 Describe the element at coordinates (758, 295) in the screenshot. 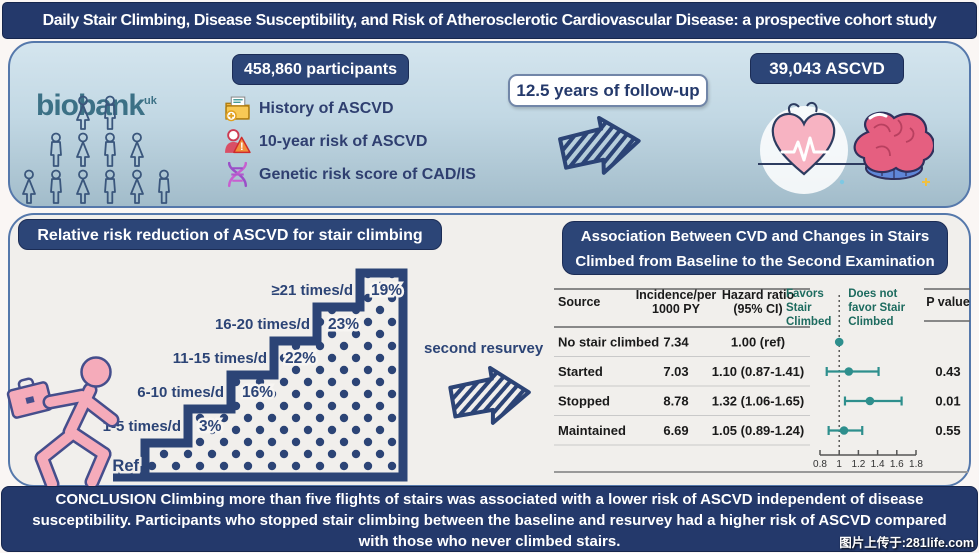

I see `table-col-header: Hazard ratio` at that location.